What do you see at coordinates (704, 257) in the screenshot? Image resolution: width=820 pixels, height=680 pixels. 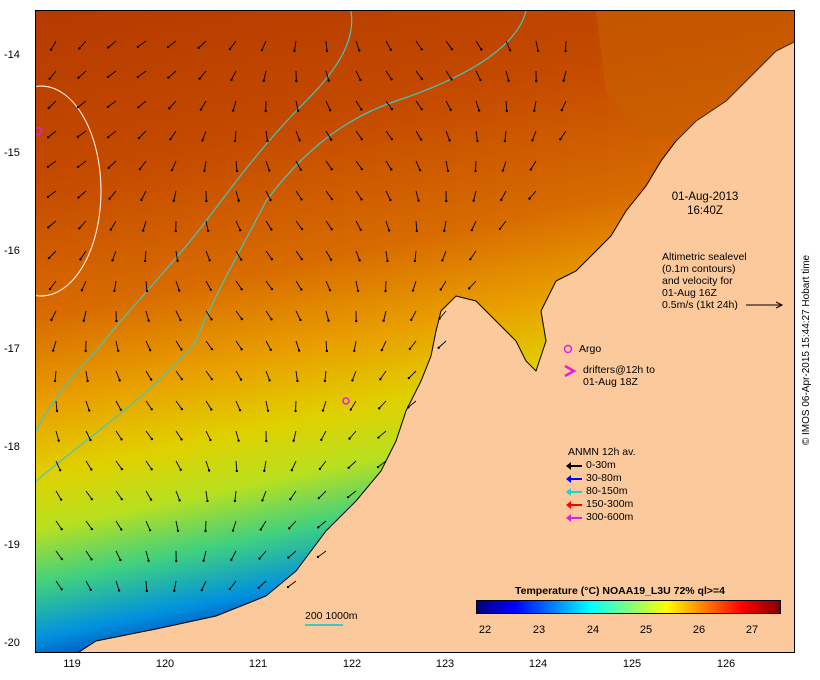 I see `altimetry-line: Altimetric sealevel` at bounding box center [704, 257].